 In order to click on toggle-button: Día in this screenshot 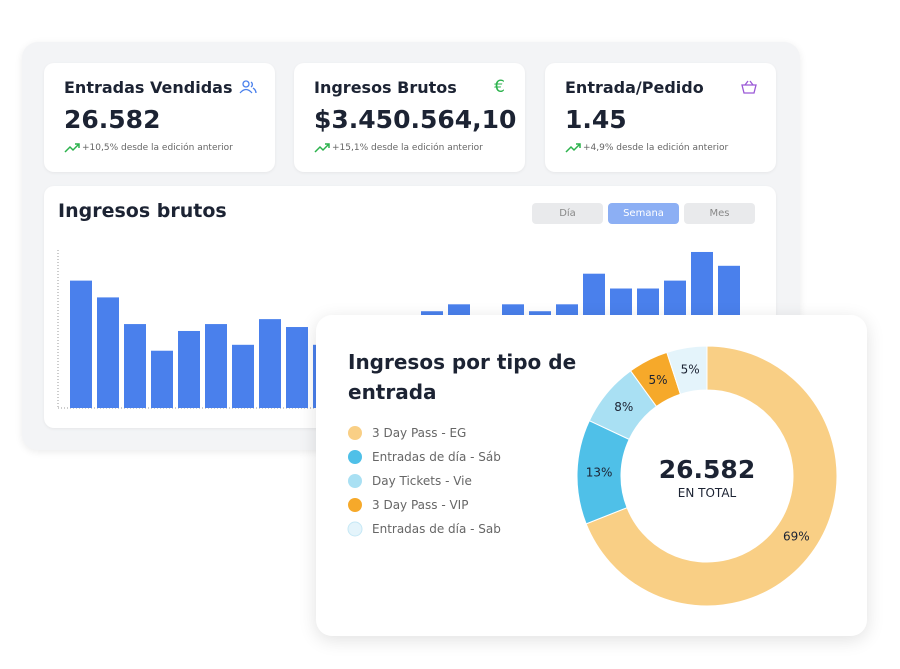, I will do `click(567, 213)`.